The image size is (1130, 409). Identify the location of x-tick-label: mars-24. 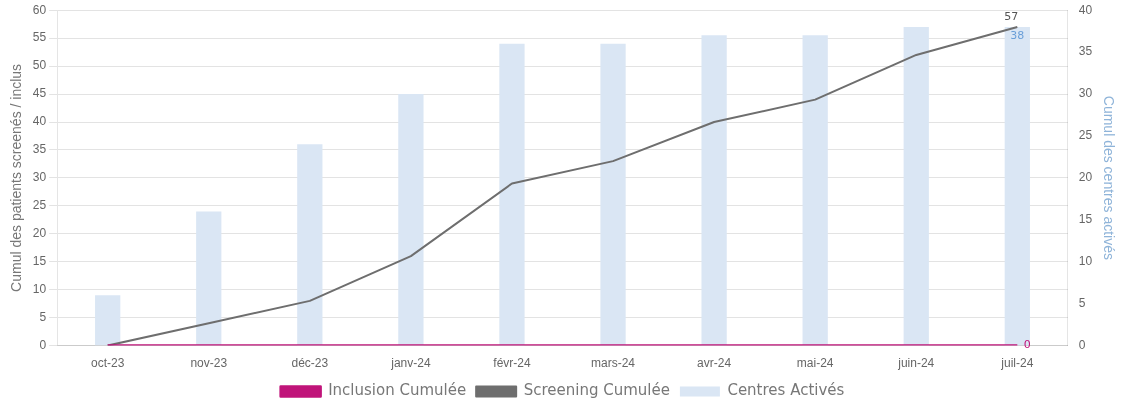
(613, 363).